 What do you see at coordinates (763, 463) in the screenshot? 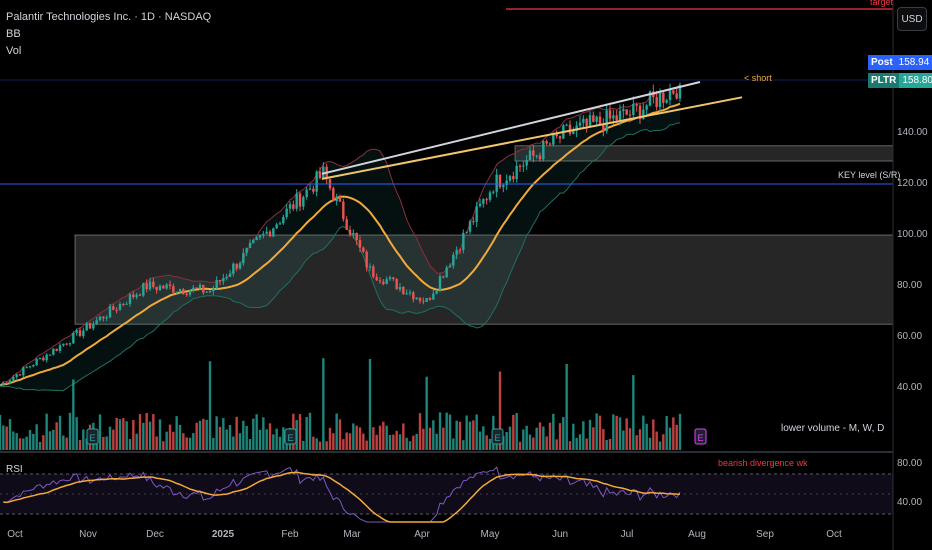
I see `bearish-divergence-annotation: bearish divergence wk` at bounding box center [763, 463].